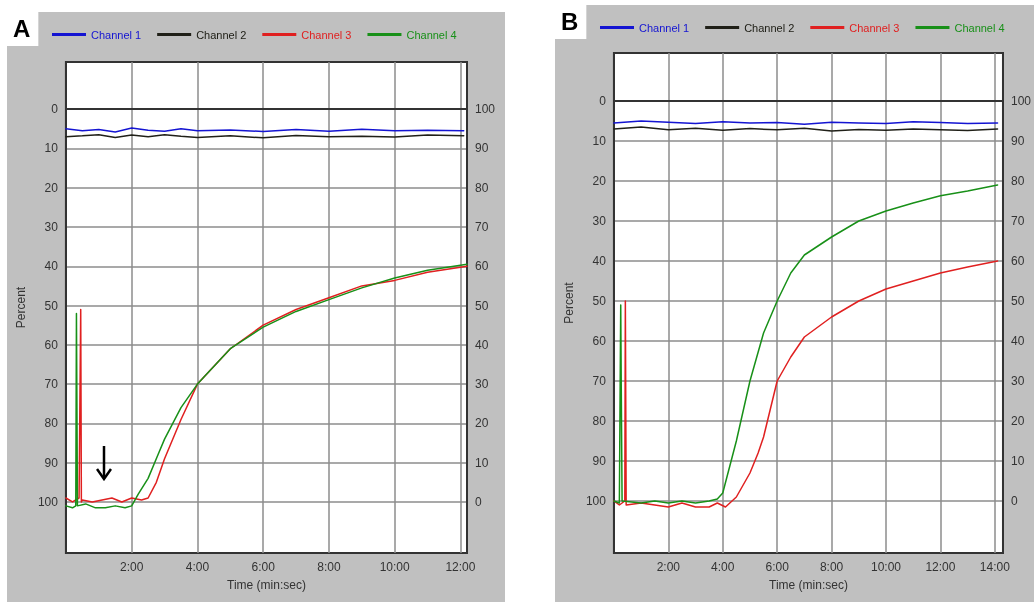 This screenshot has width=1034, height=602. I want to click on chart-title: B, so click(570, 21).